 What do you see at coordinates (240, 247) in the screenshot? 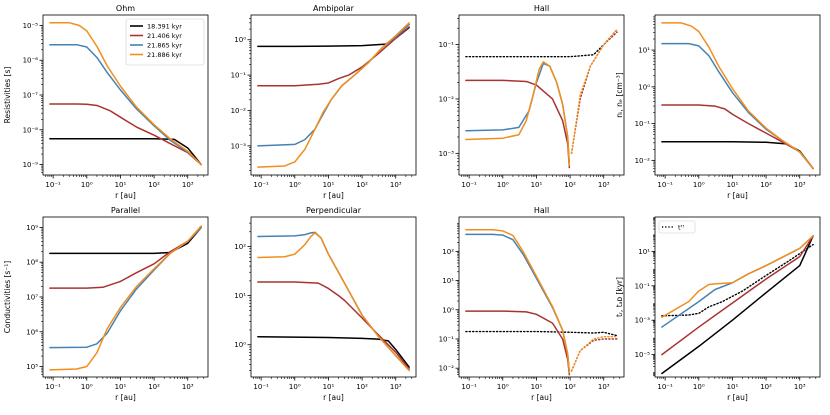
I see `y-tick-label: 10²` at bounding box center [240, 247].